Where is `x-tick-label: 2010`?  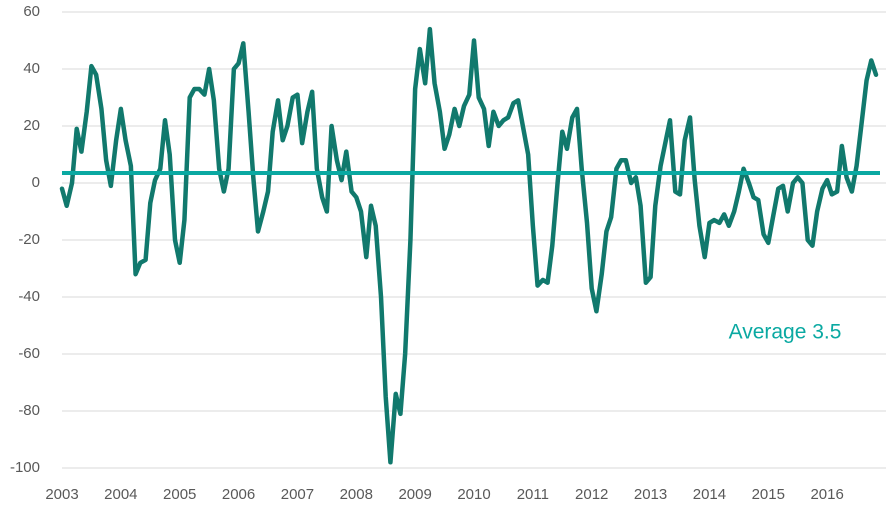 x-tick-label: 2010 is located at coordinates (473, 494).